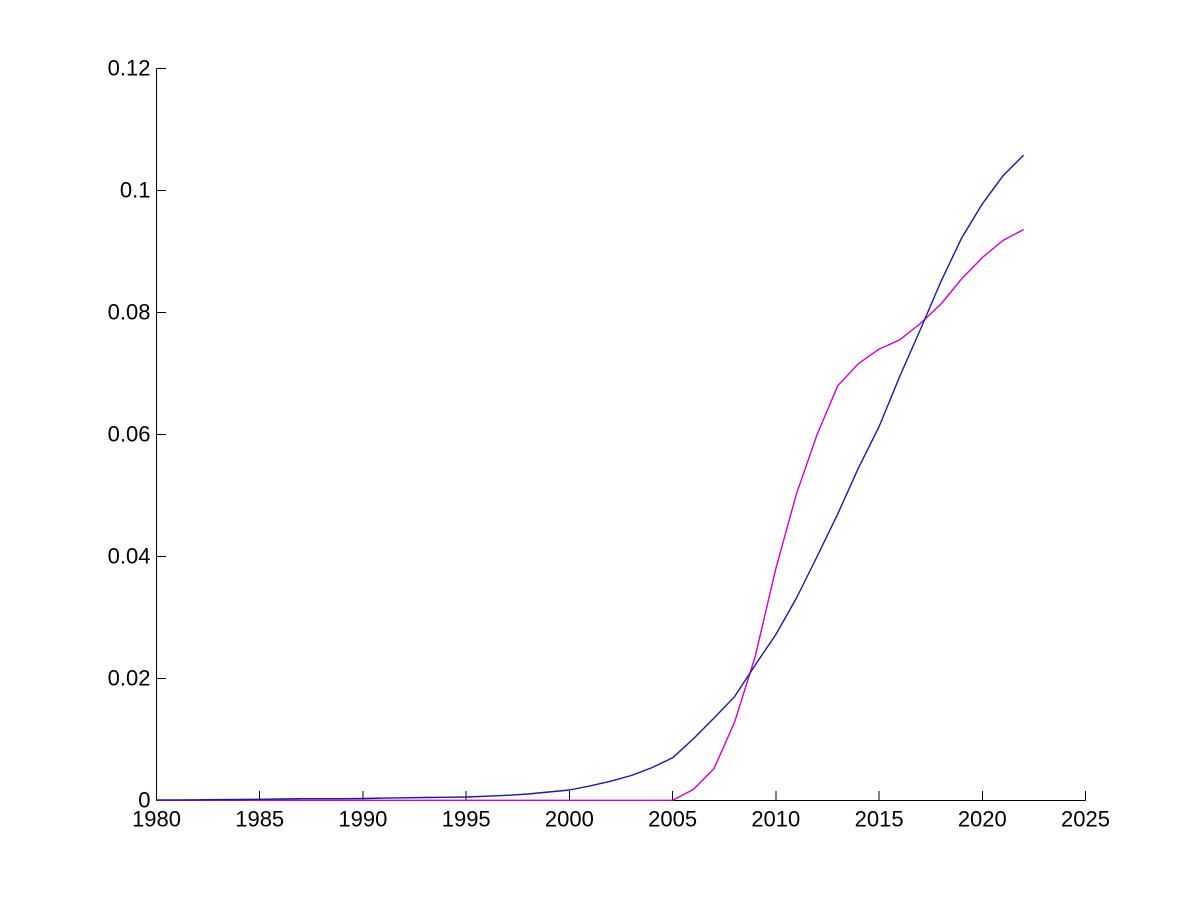  What do you see at coordinates (129, 678) in the screenshot?
I see `svg-text: 0.02` at bounding box center [129, 678].